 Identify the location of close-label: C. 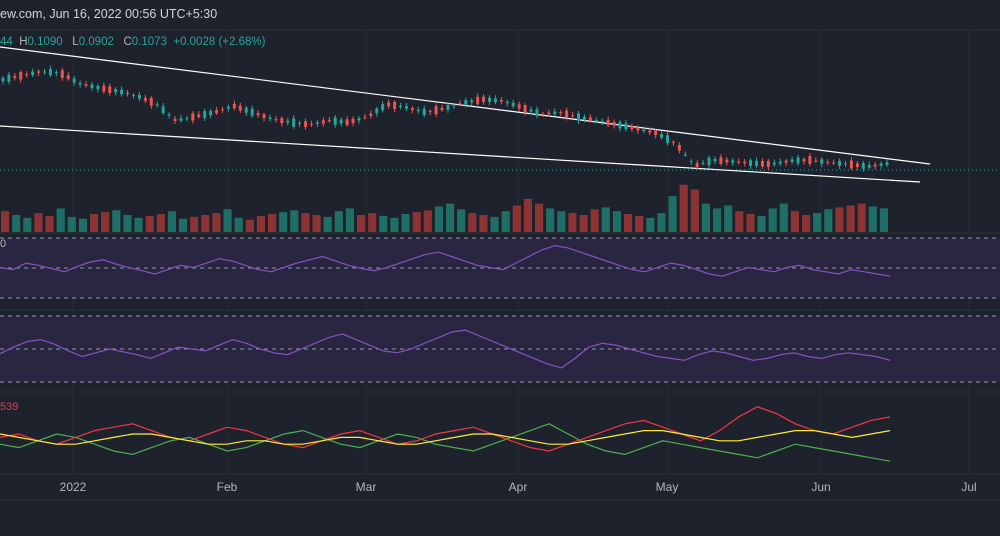
(127, 42).